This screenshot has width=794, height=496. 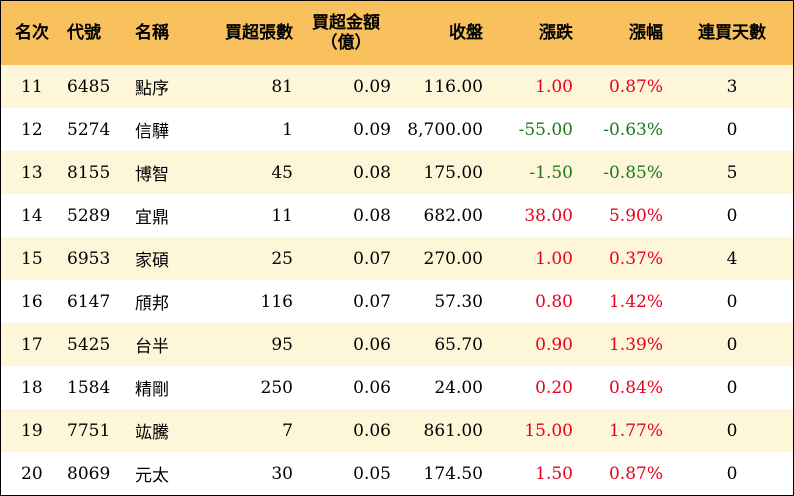 I want to click on header-row: 名次 代號 名稱 買超張數 買超金額 （億） 收盤 漲跌 漲幅 連買天數, so click(x=397, y=33).